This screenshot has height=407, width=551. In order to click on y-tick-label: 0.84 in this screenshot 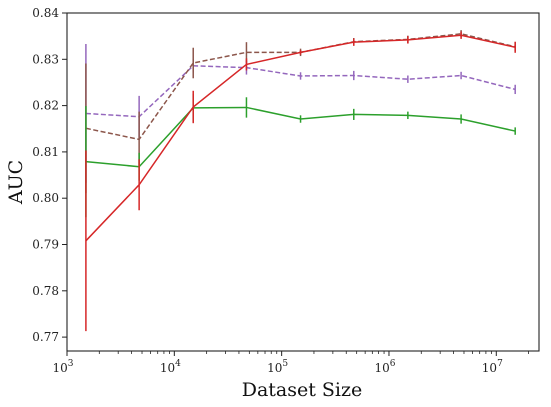, I will do `click(45, 13)`.